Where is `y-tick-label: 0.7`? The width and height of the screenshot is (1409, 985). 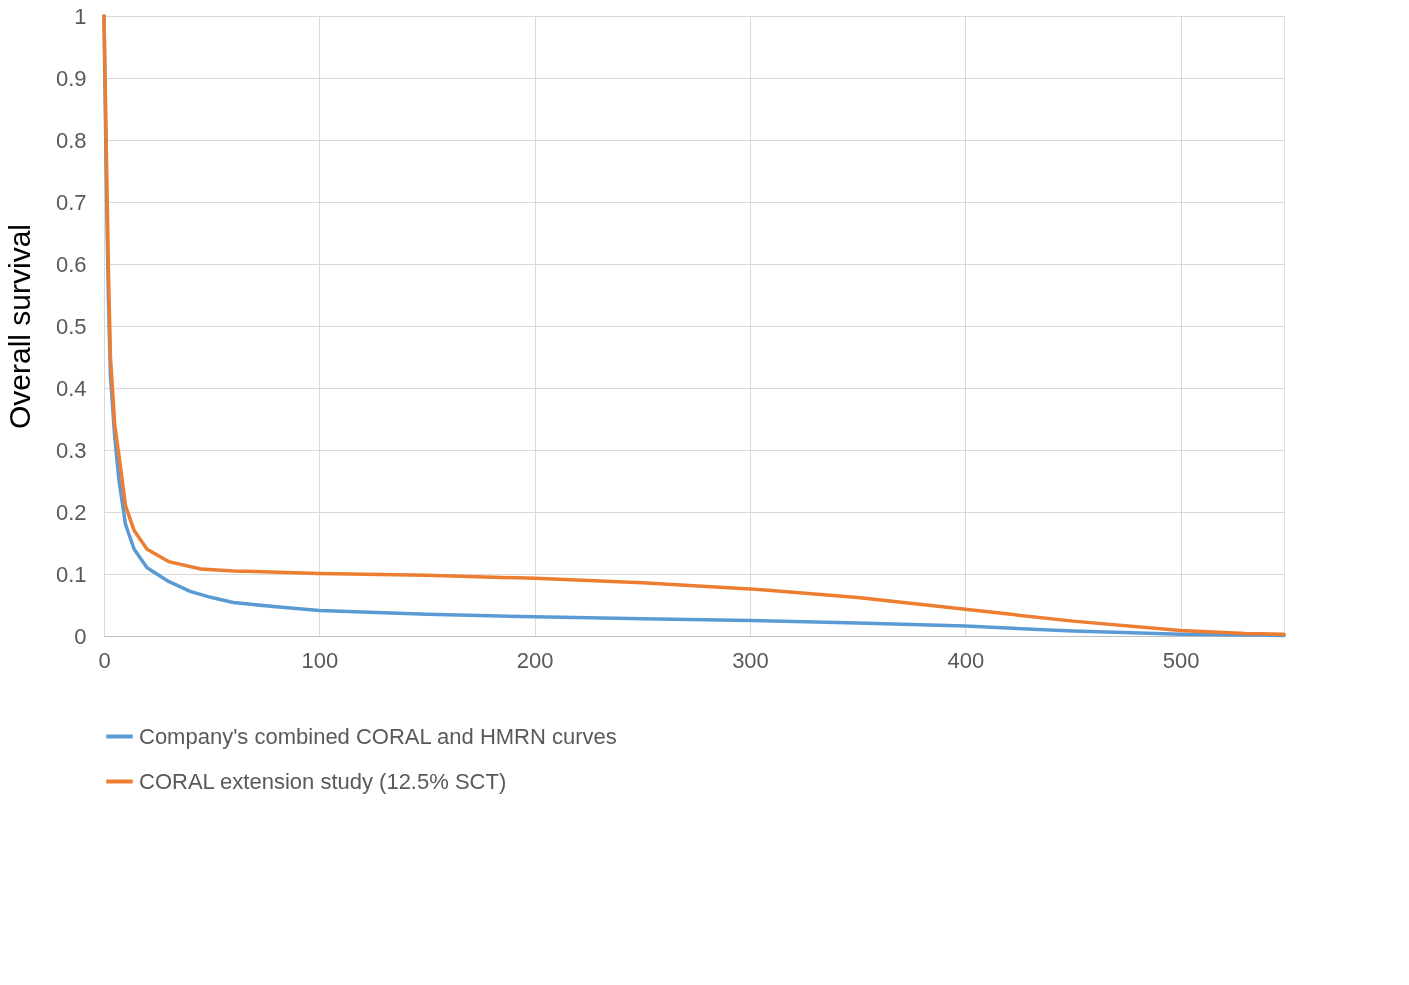 y-tick-label: 0.7 is located at coordinates (71, 202).